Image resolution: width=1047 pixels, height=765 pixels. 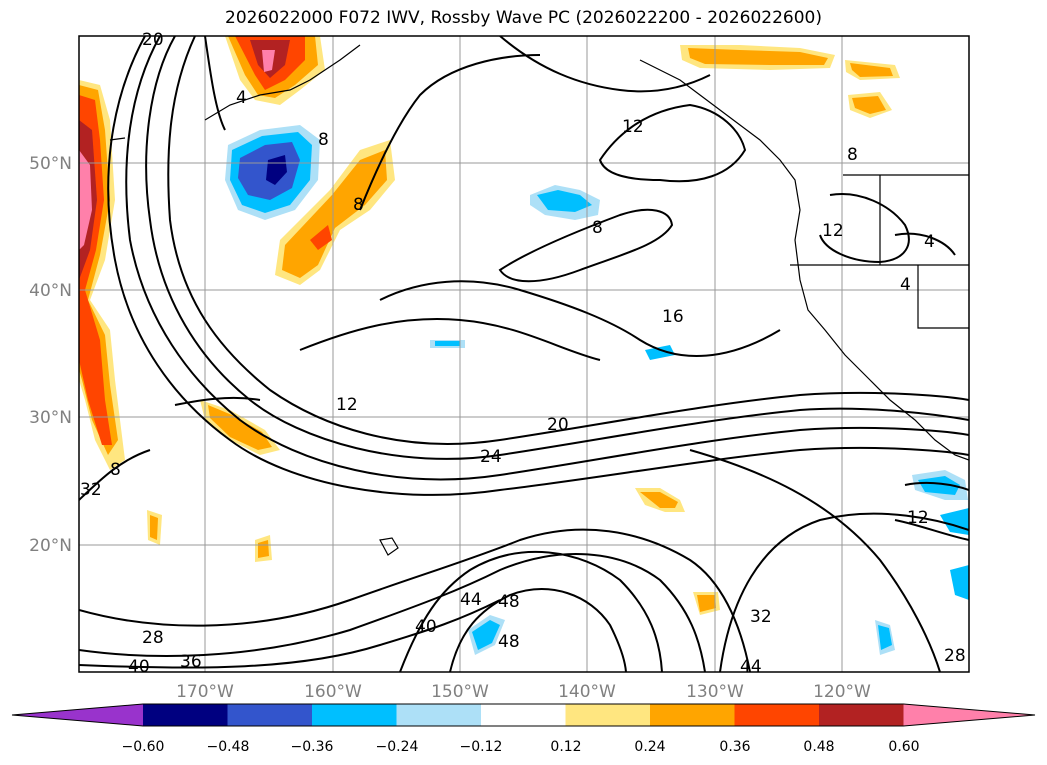 I want to click on colorbar, so click(x=523, y=715).